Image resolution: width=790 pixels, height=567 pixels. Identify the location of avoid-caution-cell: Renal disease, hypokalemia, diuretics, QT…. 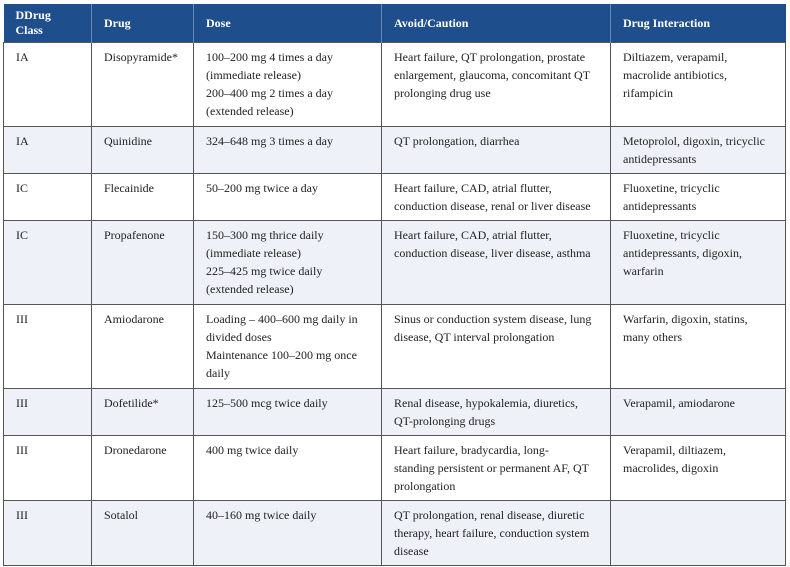
(496, 412).